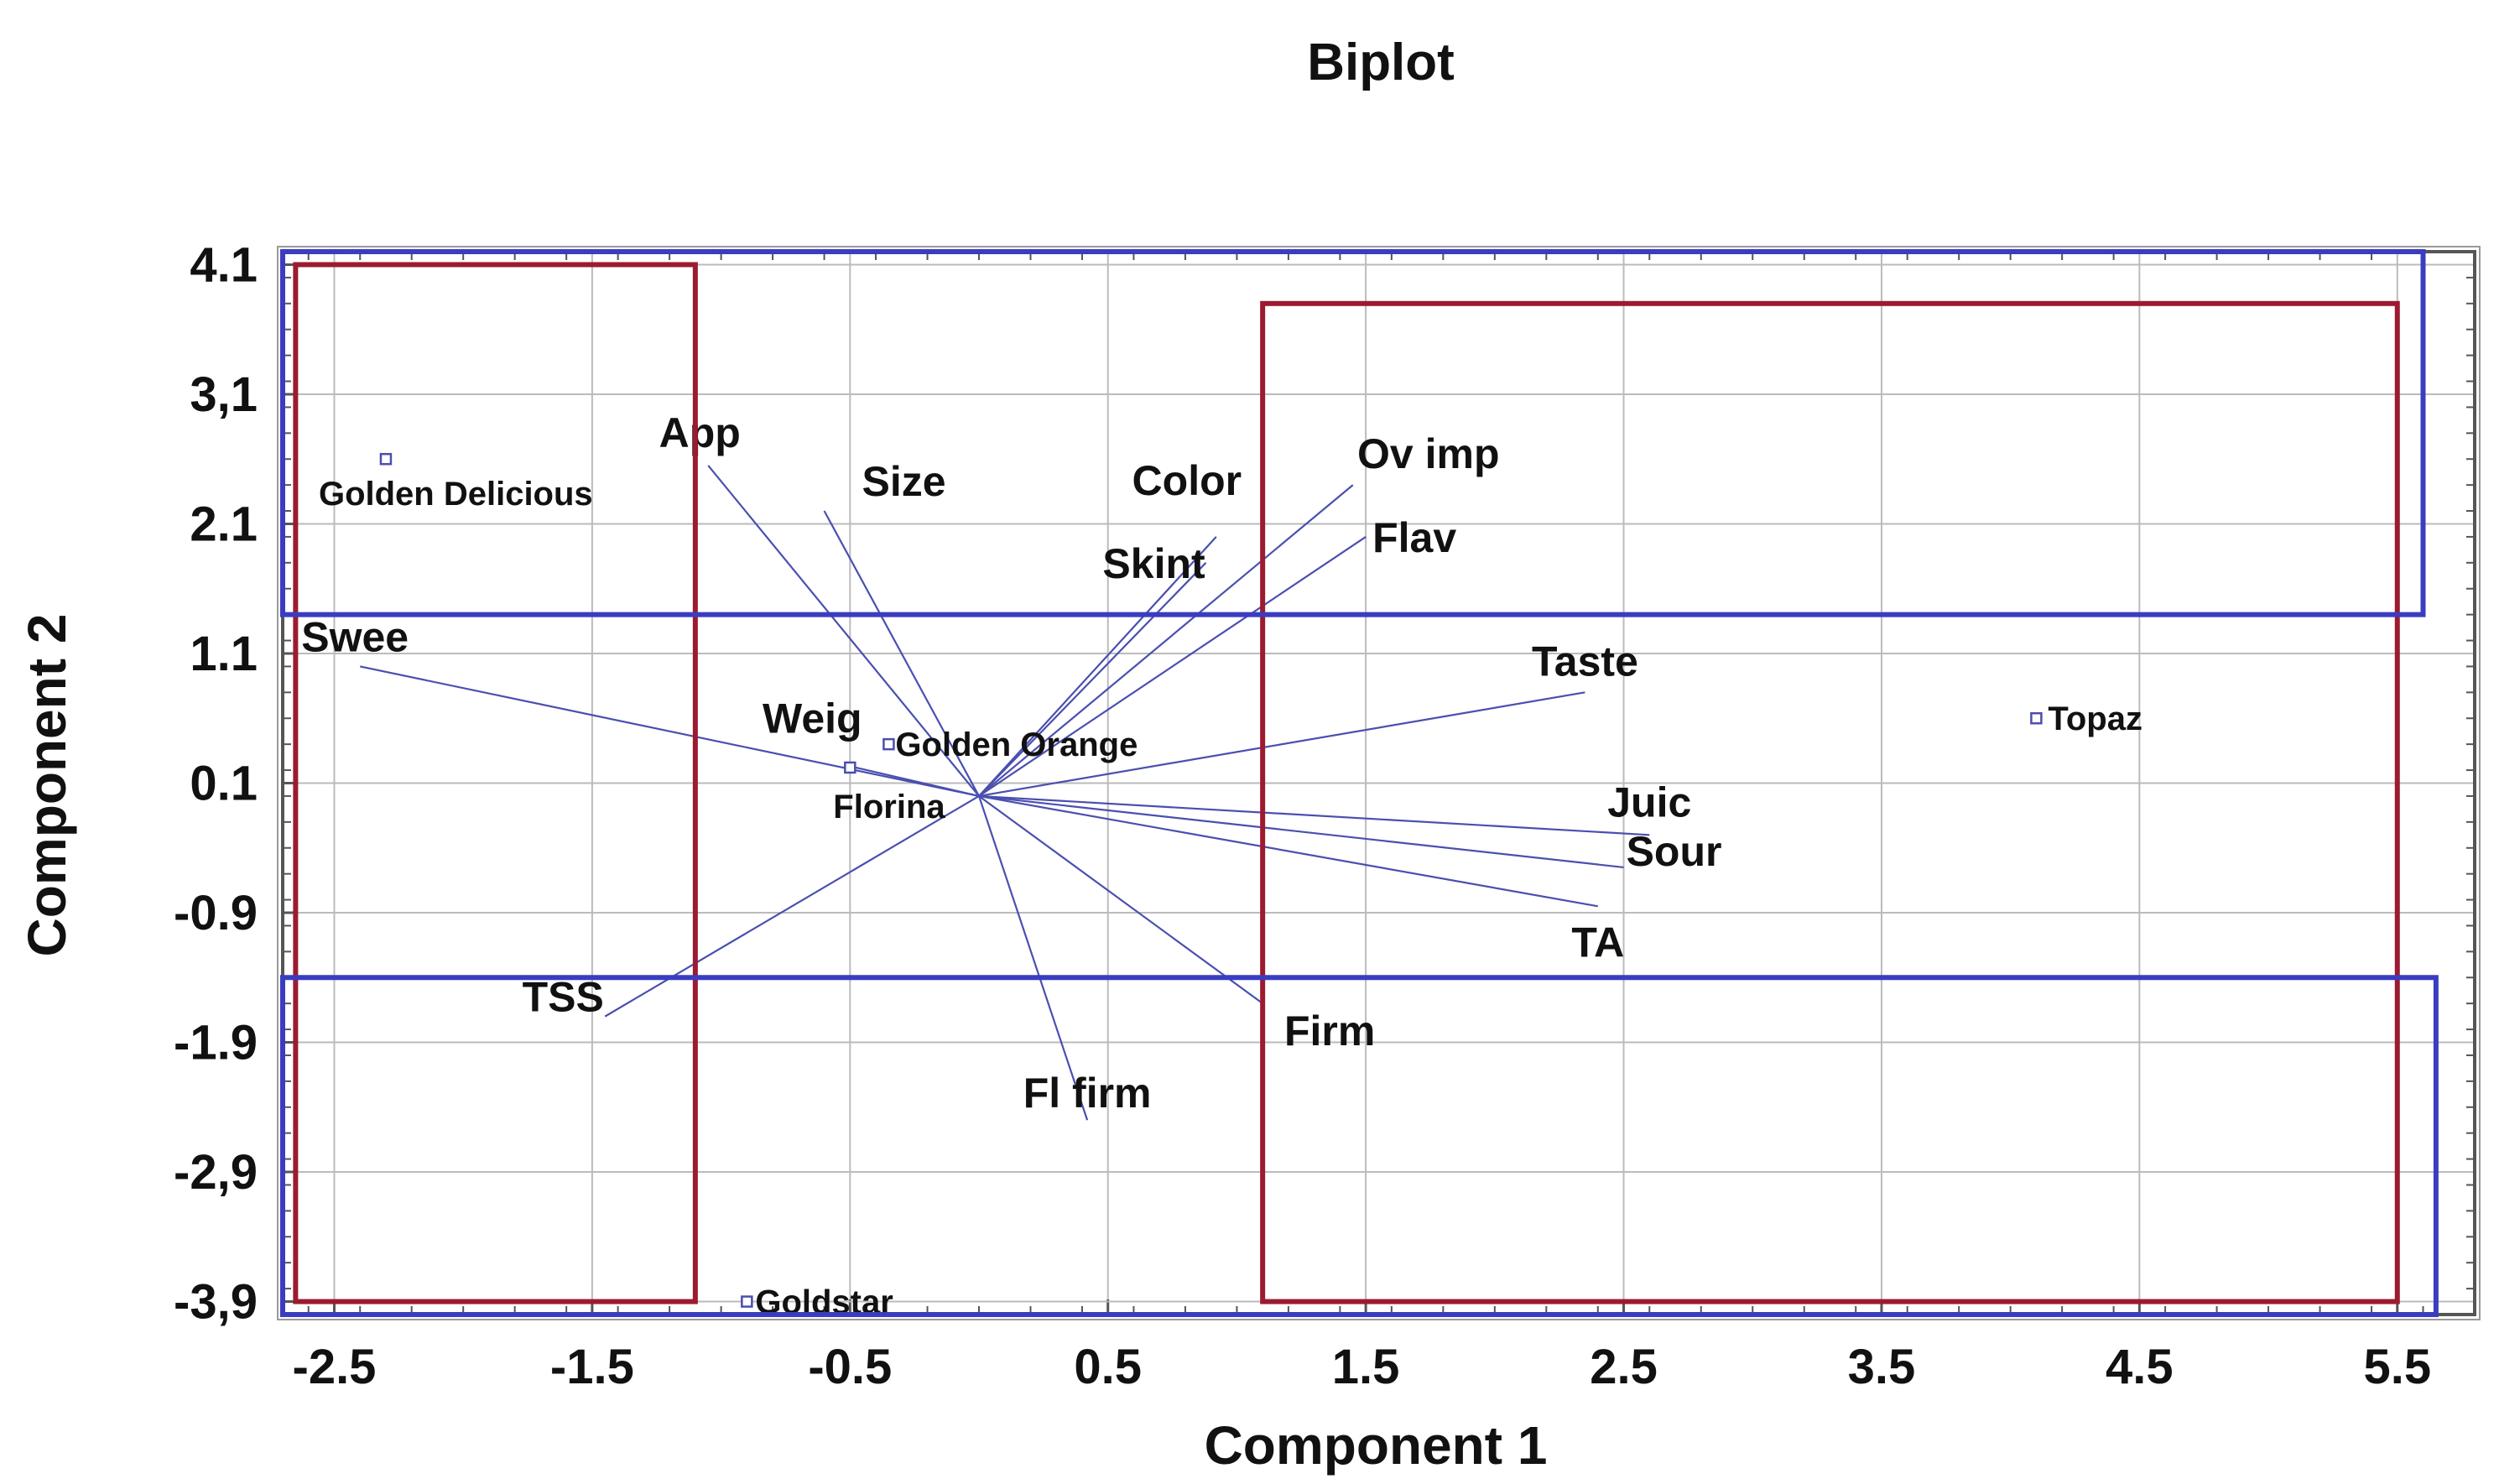  Describe the element at coordinates (1414, 537) in the screenshot. I see `vector-label: Flav` at that location.